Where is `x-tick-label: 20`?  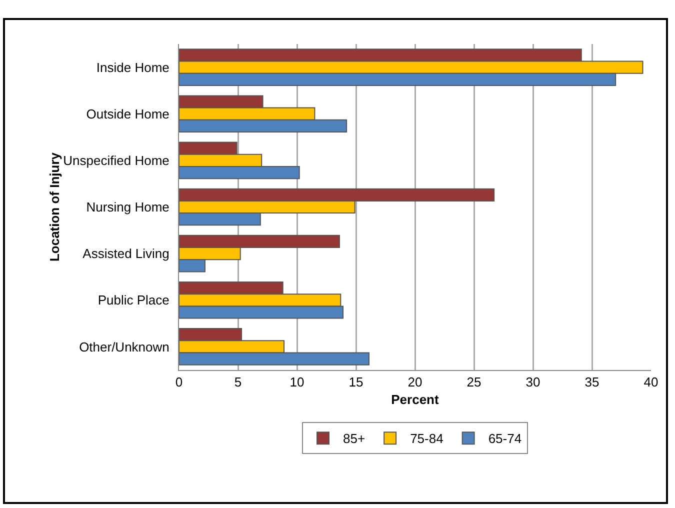
x-tick-label: 20 is located at coordinates (415, 382).